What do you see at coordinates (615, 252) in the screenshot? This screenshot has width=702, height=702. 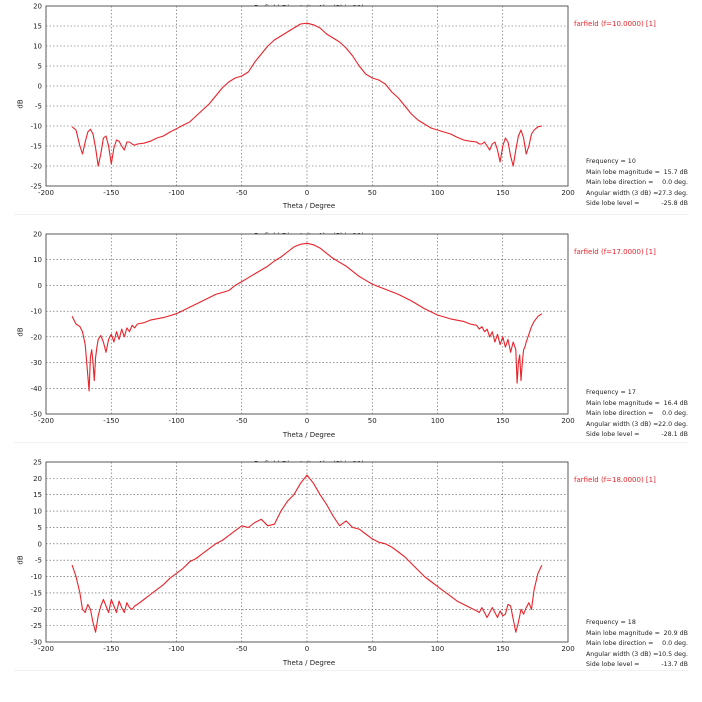 I see `legend-entry: farfield (f=17.0000) [1]` at bounding box center [615, 252].